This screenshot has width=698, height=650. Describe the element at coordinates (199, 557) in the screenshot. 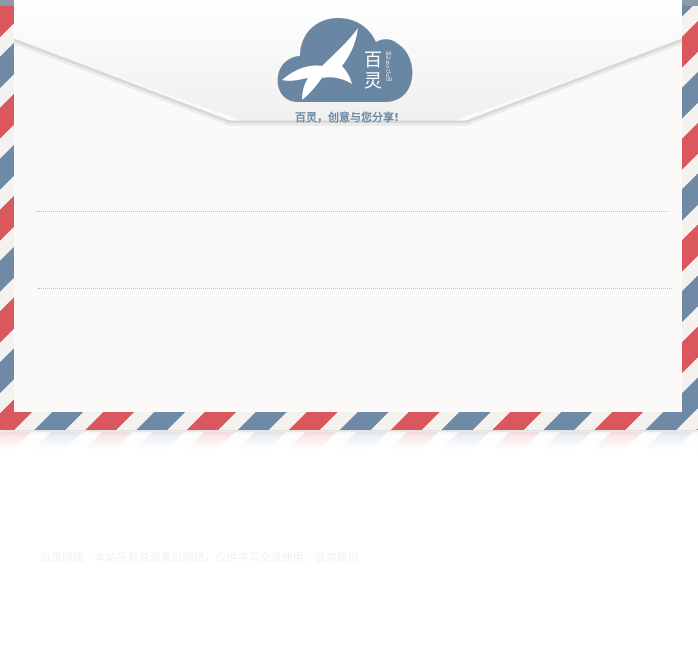

I see `footer-note: 百灵网络 · 本站所有资源来自网络，仅供学习交流使用，请勿商用` at that location.